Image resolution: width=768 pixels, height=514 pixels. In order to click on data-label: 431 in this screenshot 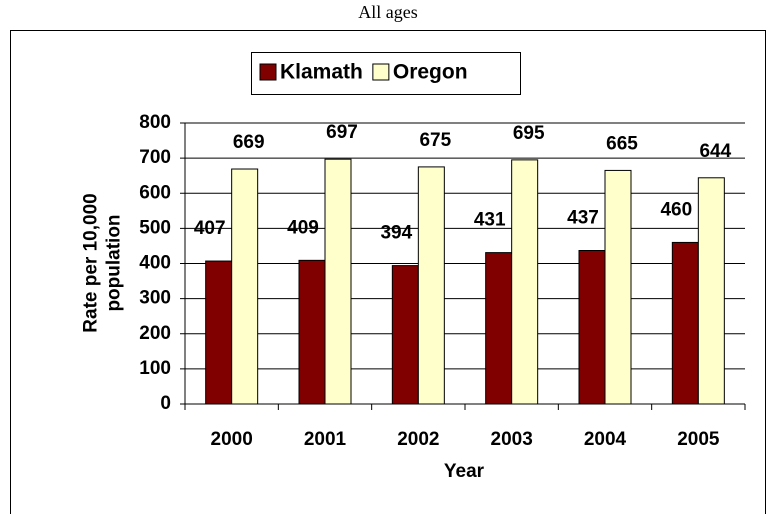, I will do `click(490, 220)`.